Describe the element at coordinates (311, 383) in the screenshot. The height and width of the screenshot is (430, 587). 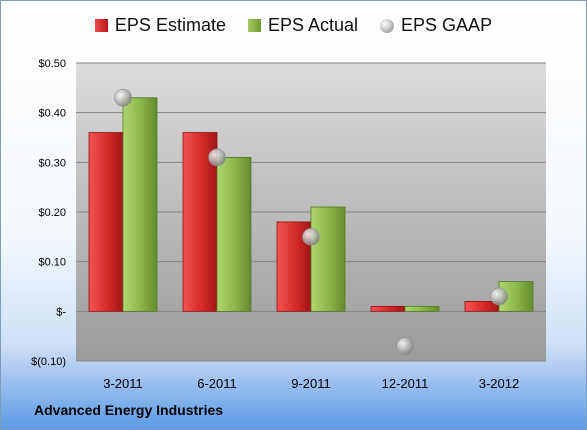
I see `x-tick-label: 9-2011` at that location.